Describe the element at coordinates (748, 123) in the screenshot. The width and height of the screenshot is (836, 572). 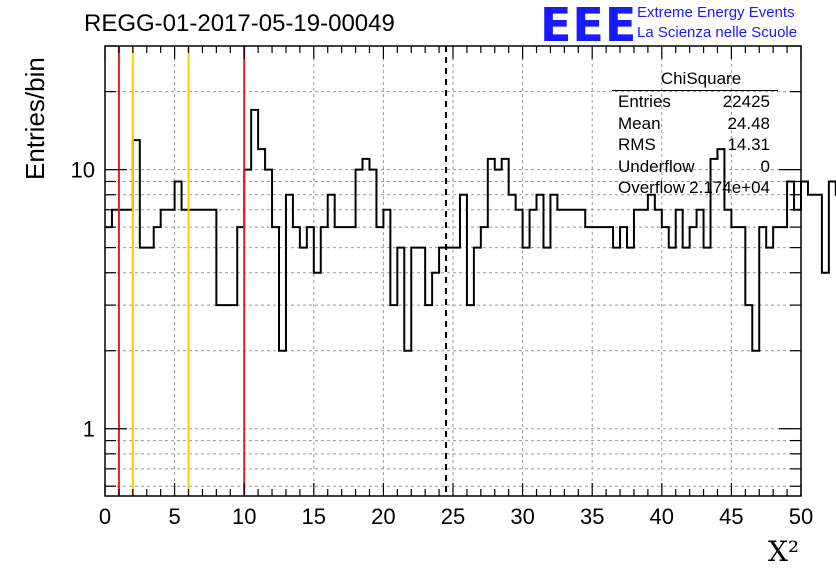
I see `stats-value: 24.48` at that location.